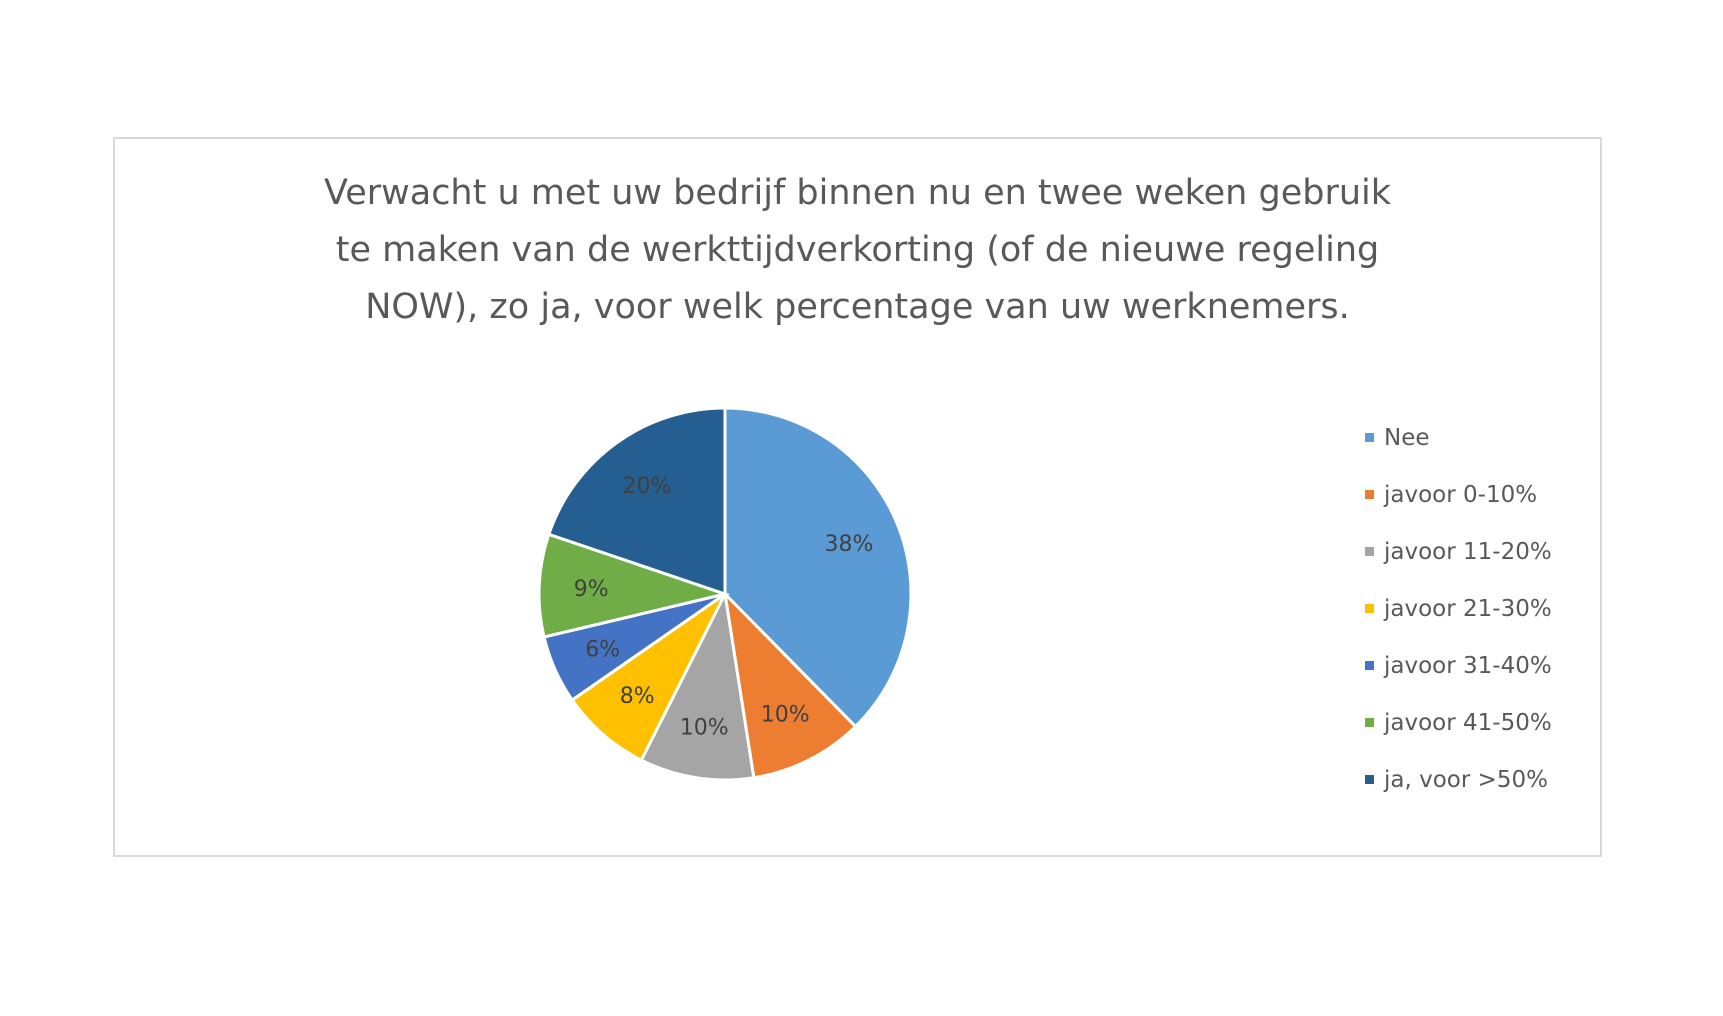 This screenshot has height=1016, width=1723. What do you see at coordinates (1468, 608) in the screenshot?
I see `legend-label: javoor 21-30%` at bounding box center [1468, 608].